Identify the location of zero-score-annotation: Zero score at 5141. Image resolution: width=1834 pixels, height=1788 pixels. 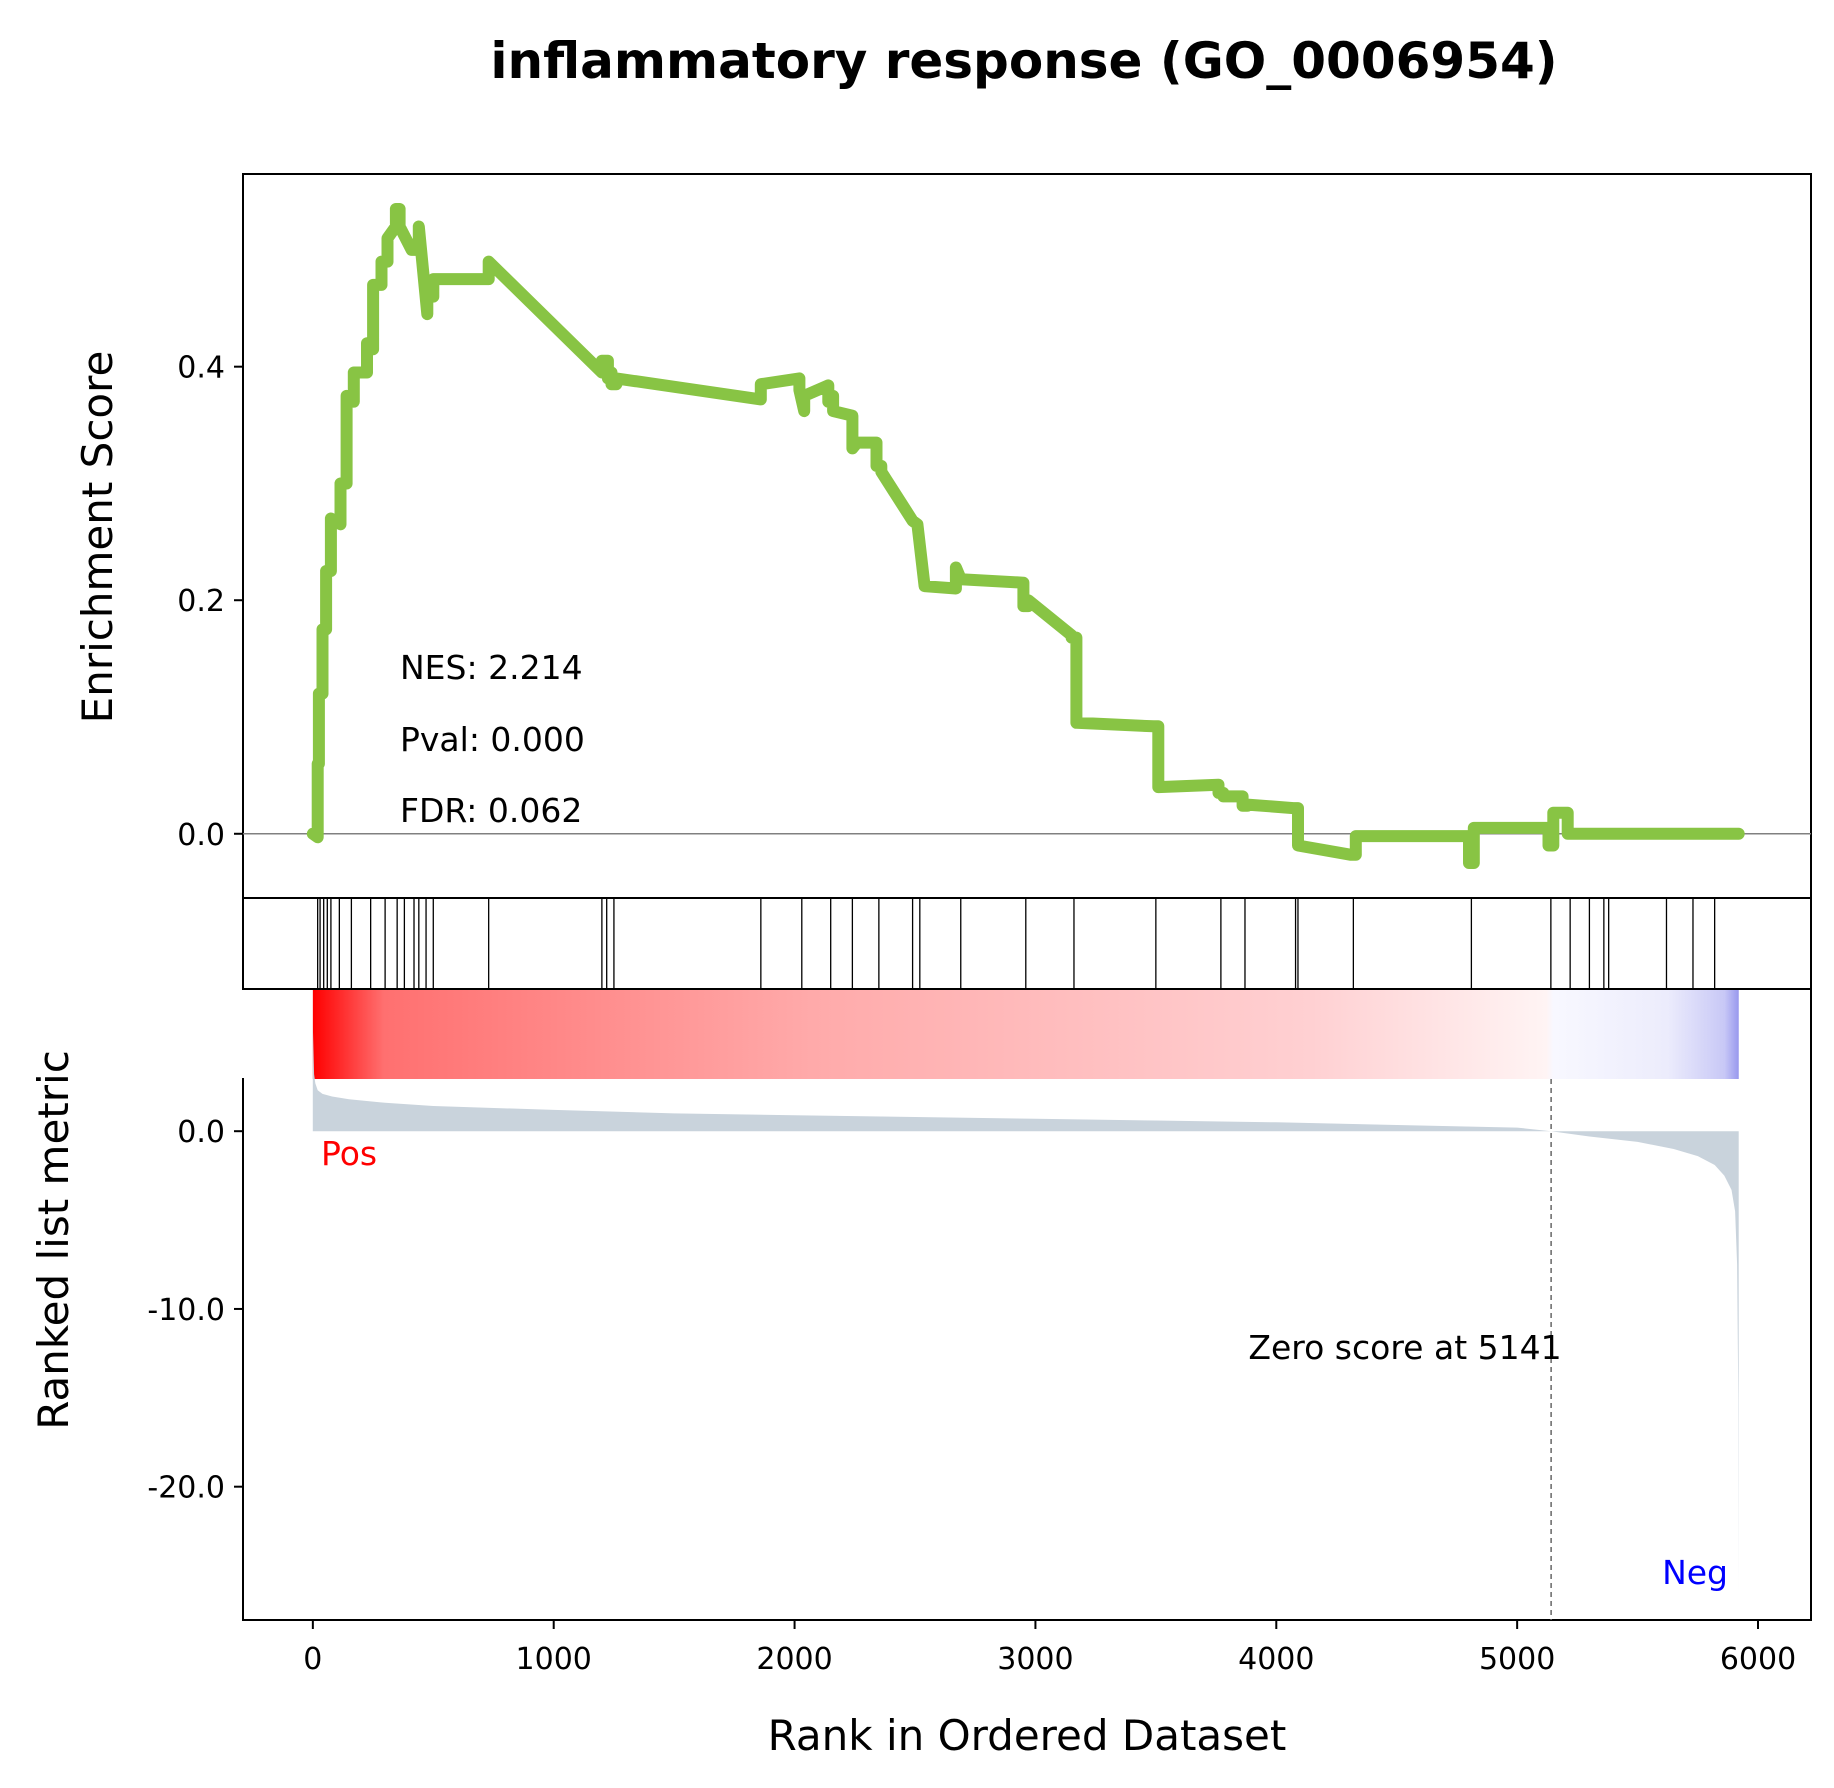
(1404, 1347).